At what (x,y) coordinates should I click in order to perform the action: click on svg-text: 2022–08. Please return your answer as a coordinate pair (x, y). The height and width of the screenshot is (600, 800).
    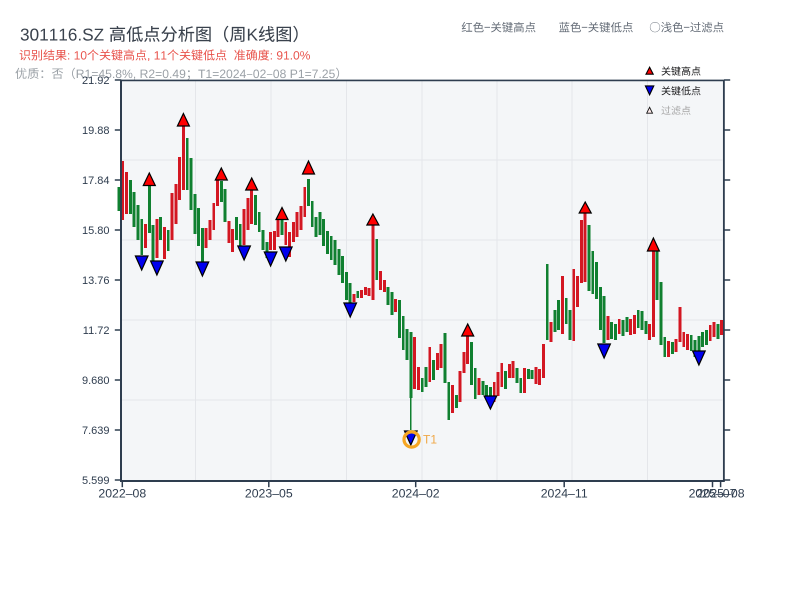
    Looking at the image, I should click on (122, 494).